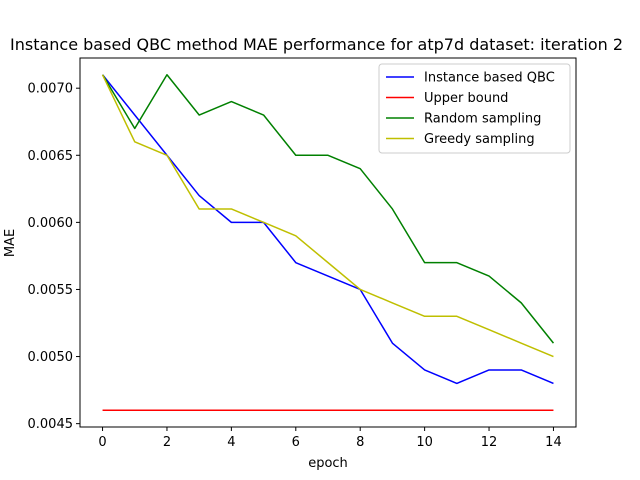  What do you see at coordinates (296, 442) in the screenshot?
I see `x-tick-label: 6` at bounding box center [296, 442].